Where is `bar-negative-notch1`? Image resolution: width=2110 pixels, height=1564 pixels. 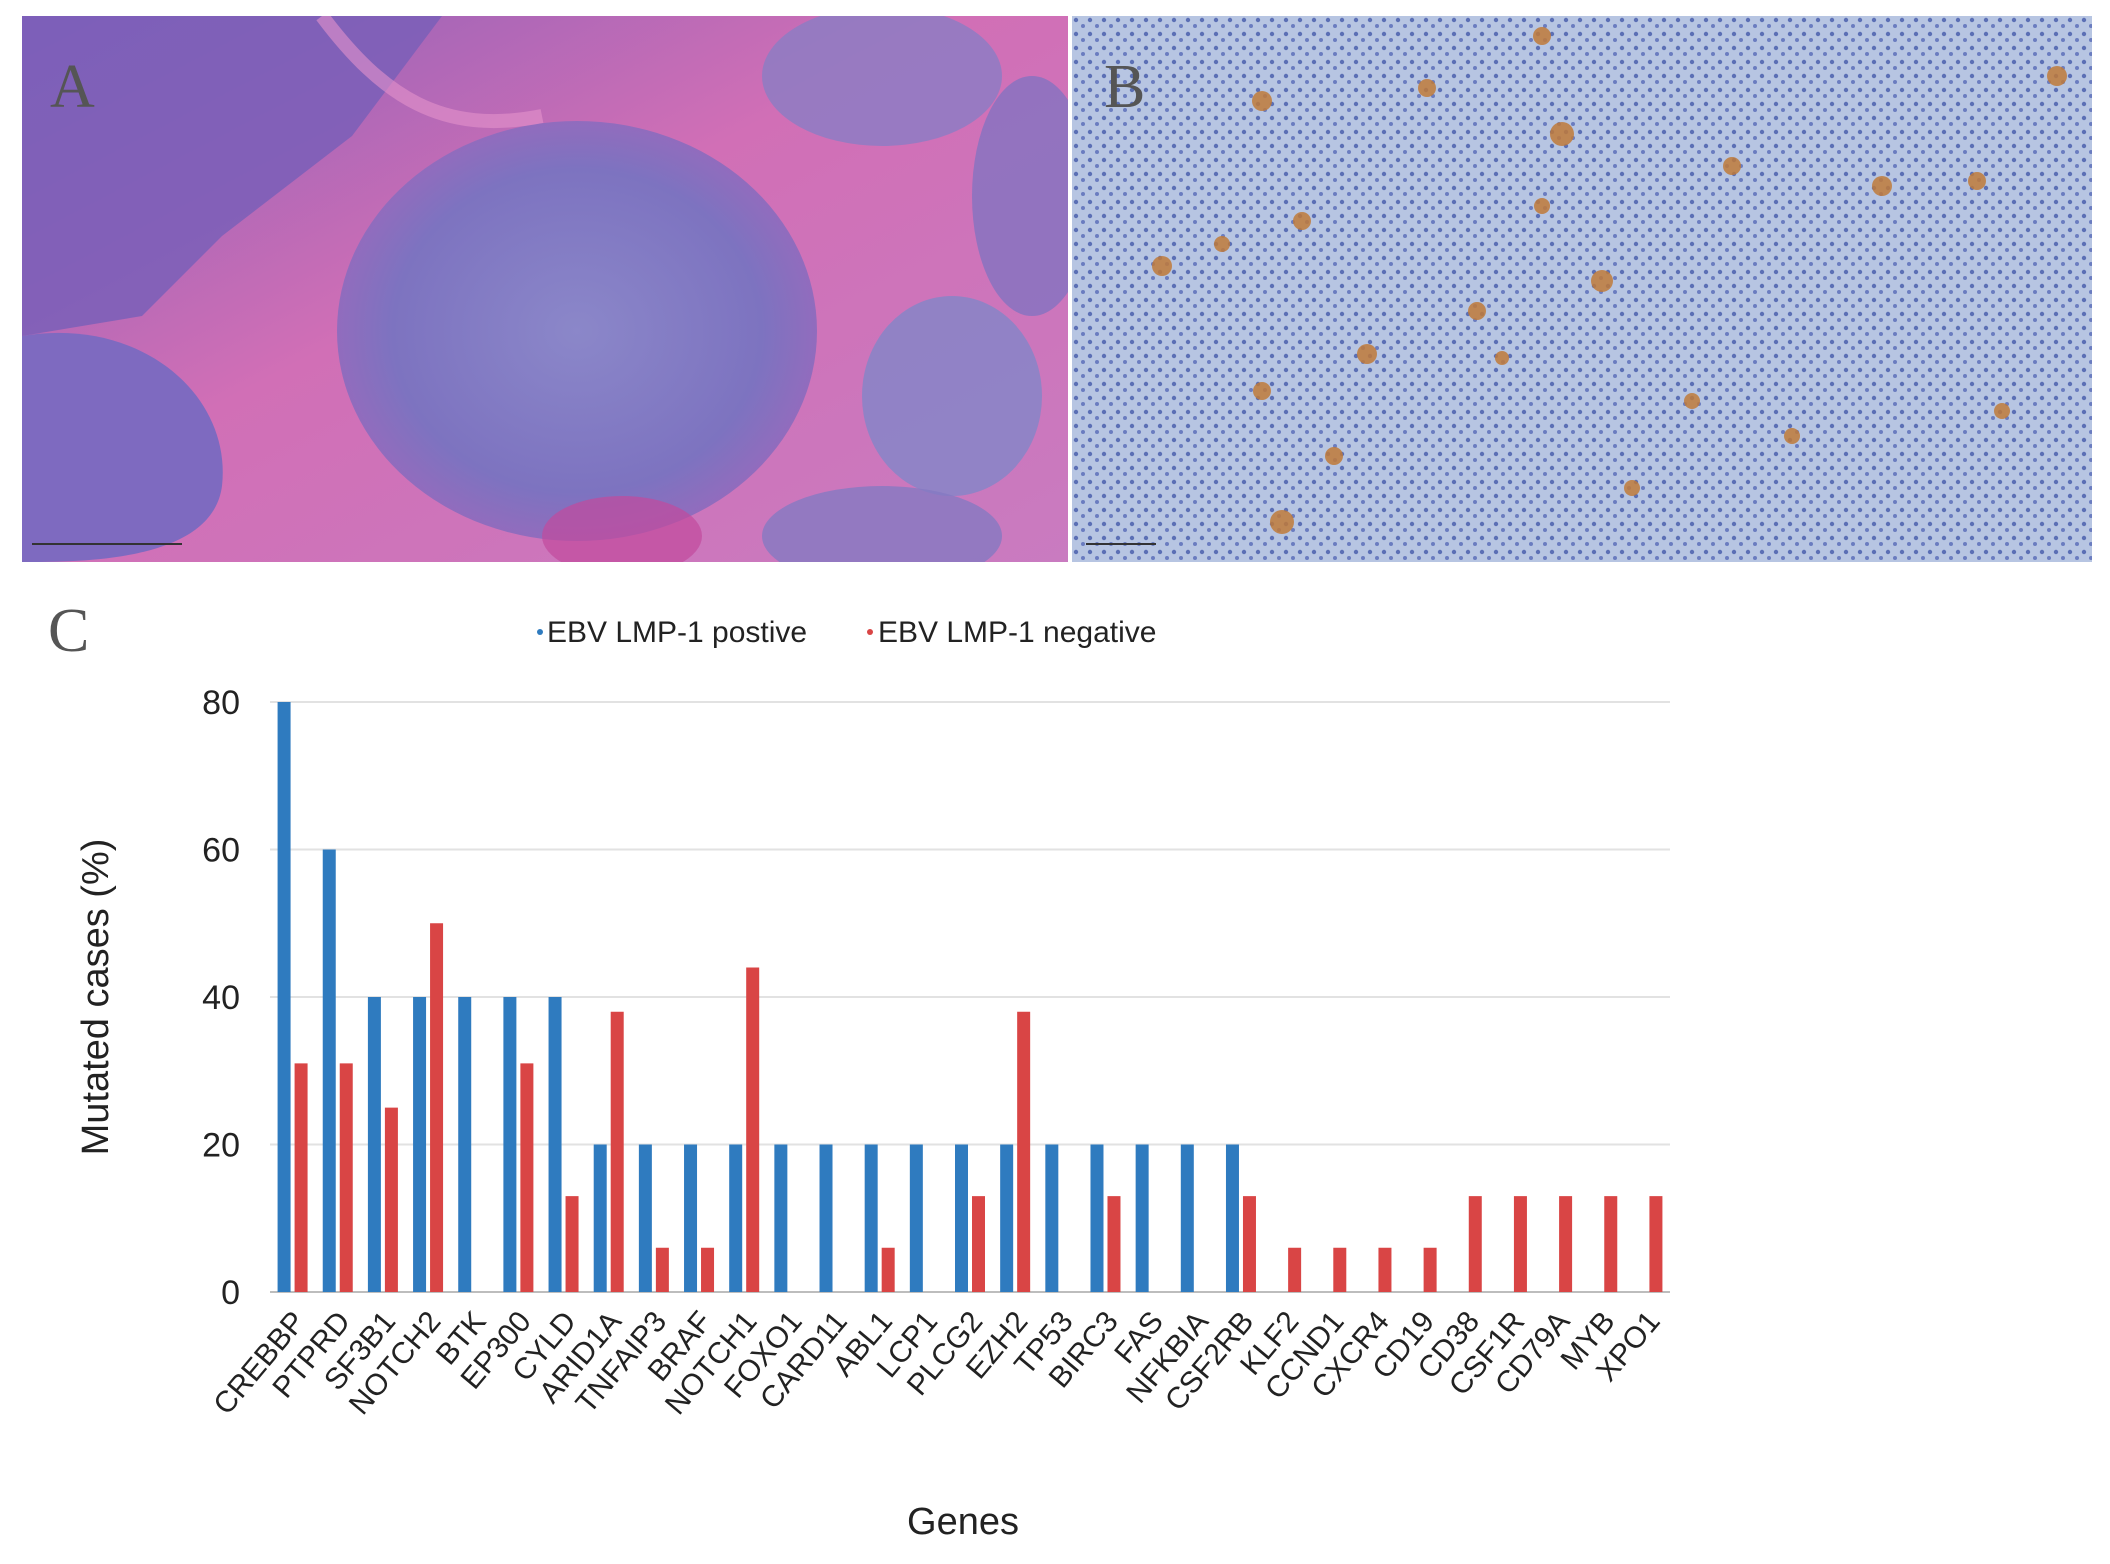
bar-negative-notch1 is located at coordinates (753, 1129).